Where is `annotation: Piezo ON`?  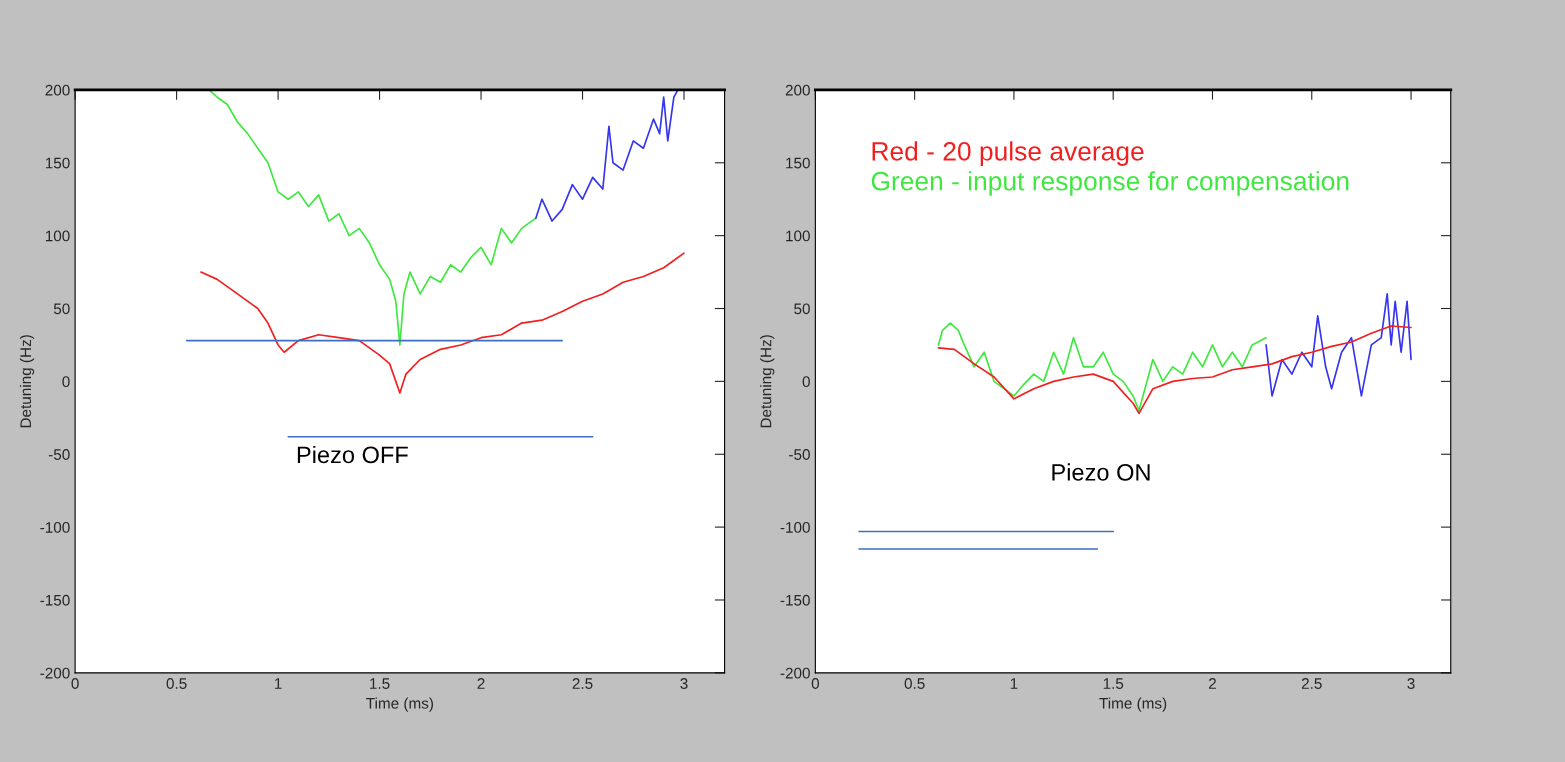 annotation: Piezo ON is located at coordinates (1101, 472).